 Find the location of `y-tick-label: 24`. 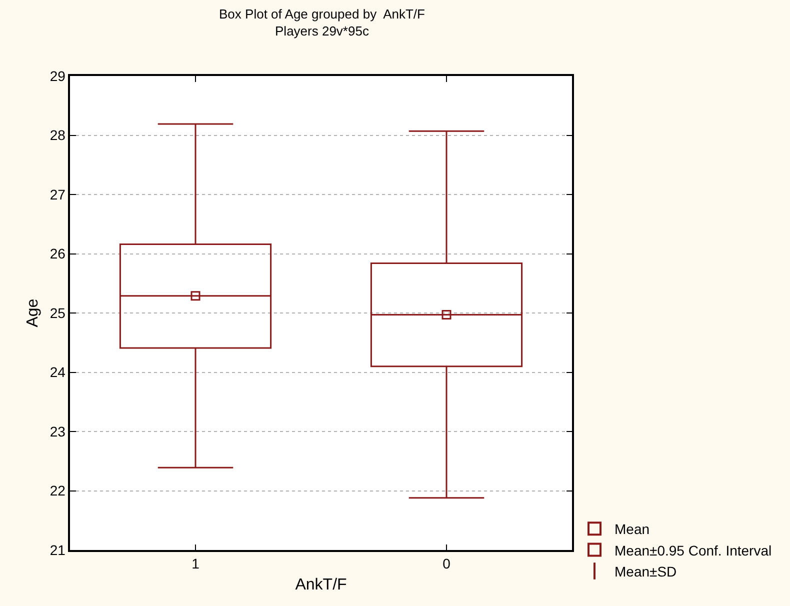

y-tick-label: 24 is located at coordinates (58, 372).